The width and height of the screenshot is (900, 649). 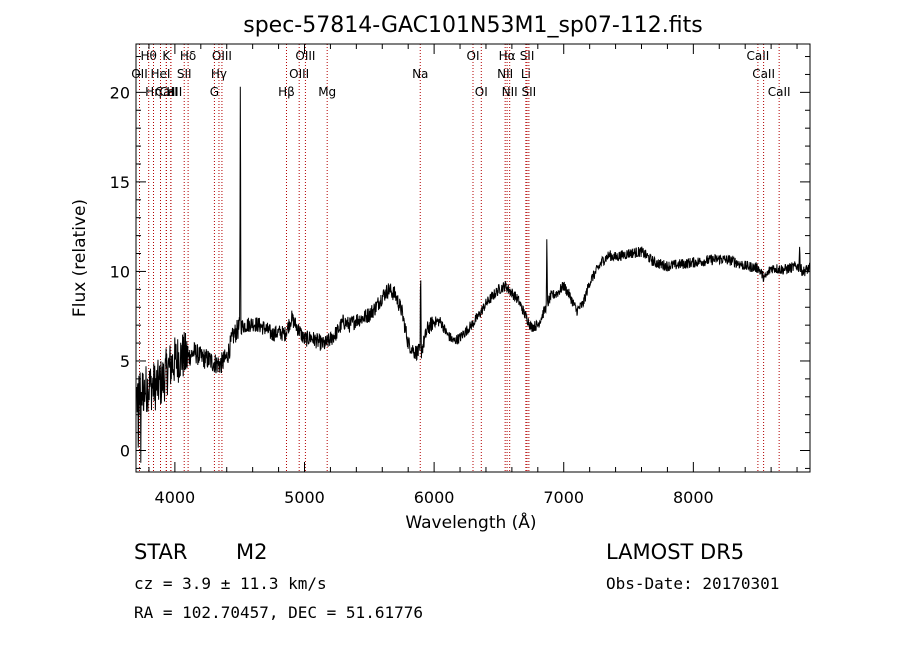 What do you see at coordinates (214, 92) in the screenshot?
I see `spectral-line-label: G` at bounding box center [214, 92].